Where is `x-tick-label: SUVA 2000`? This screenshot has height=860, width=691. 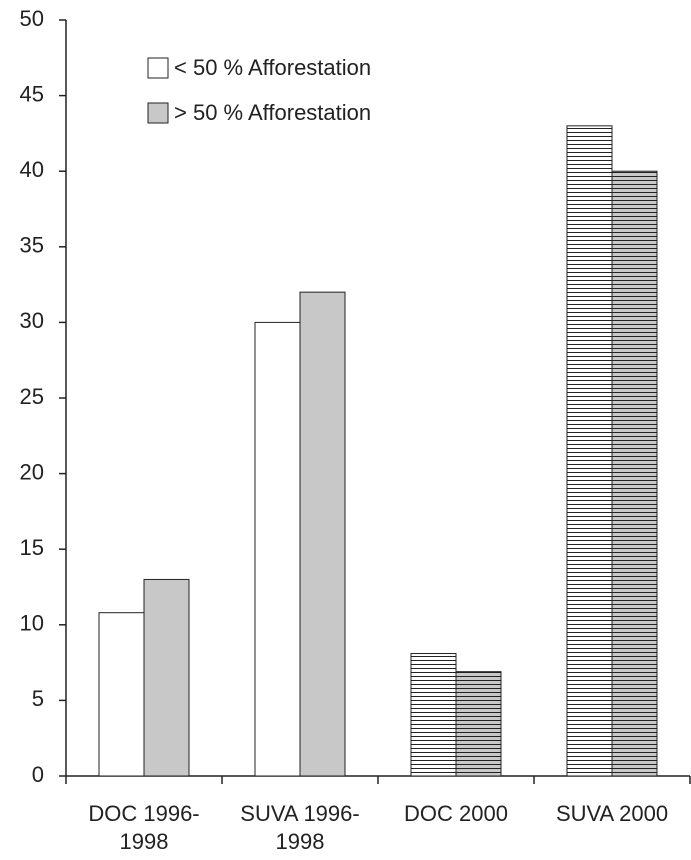
x-tick-label: SUVA 2000 is located at coordinates (612, 813).